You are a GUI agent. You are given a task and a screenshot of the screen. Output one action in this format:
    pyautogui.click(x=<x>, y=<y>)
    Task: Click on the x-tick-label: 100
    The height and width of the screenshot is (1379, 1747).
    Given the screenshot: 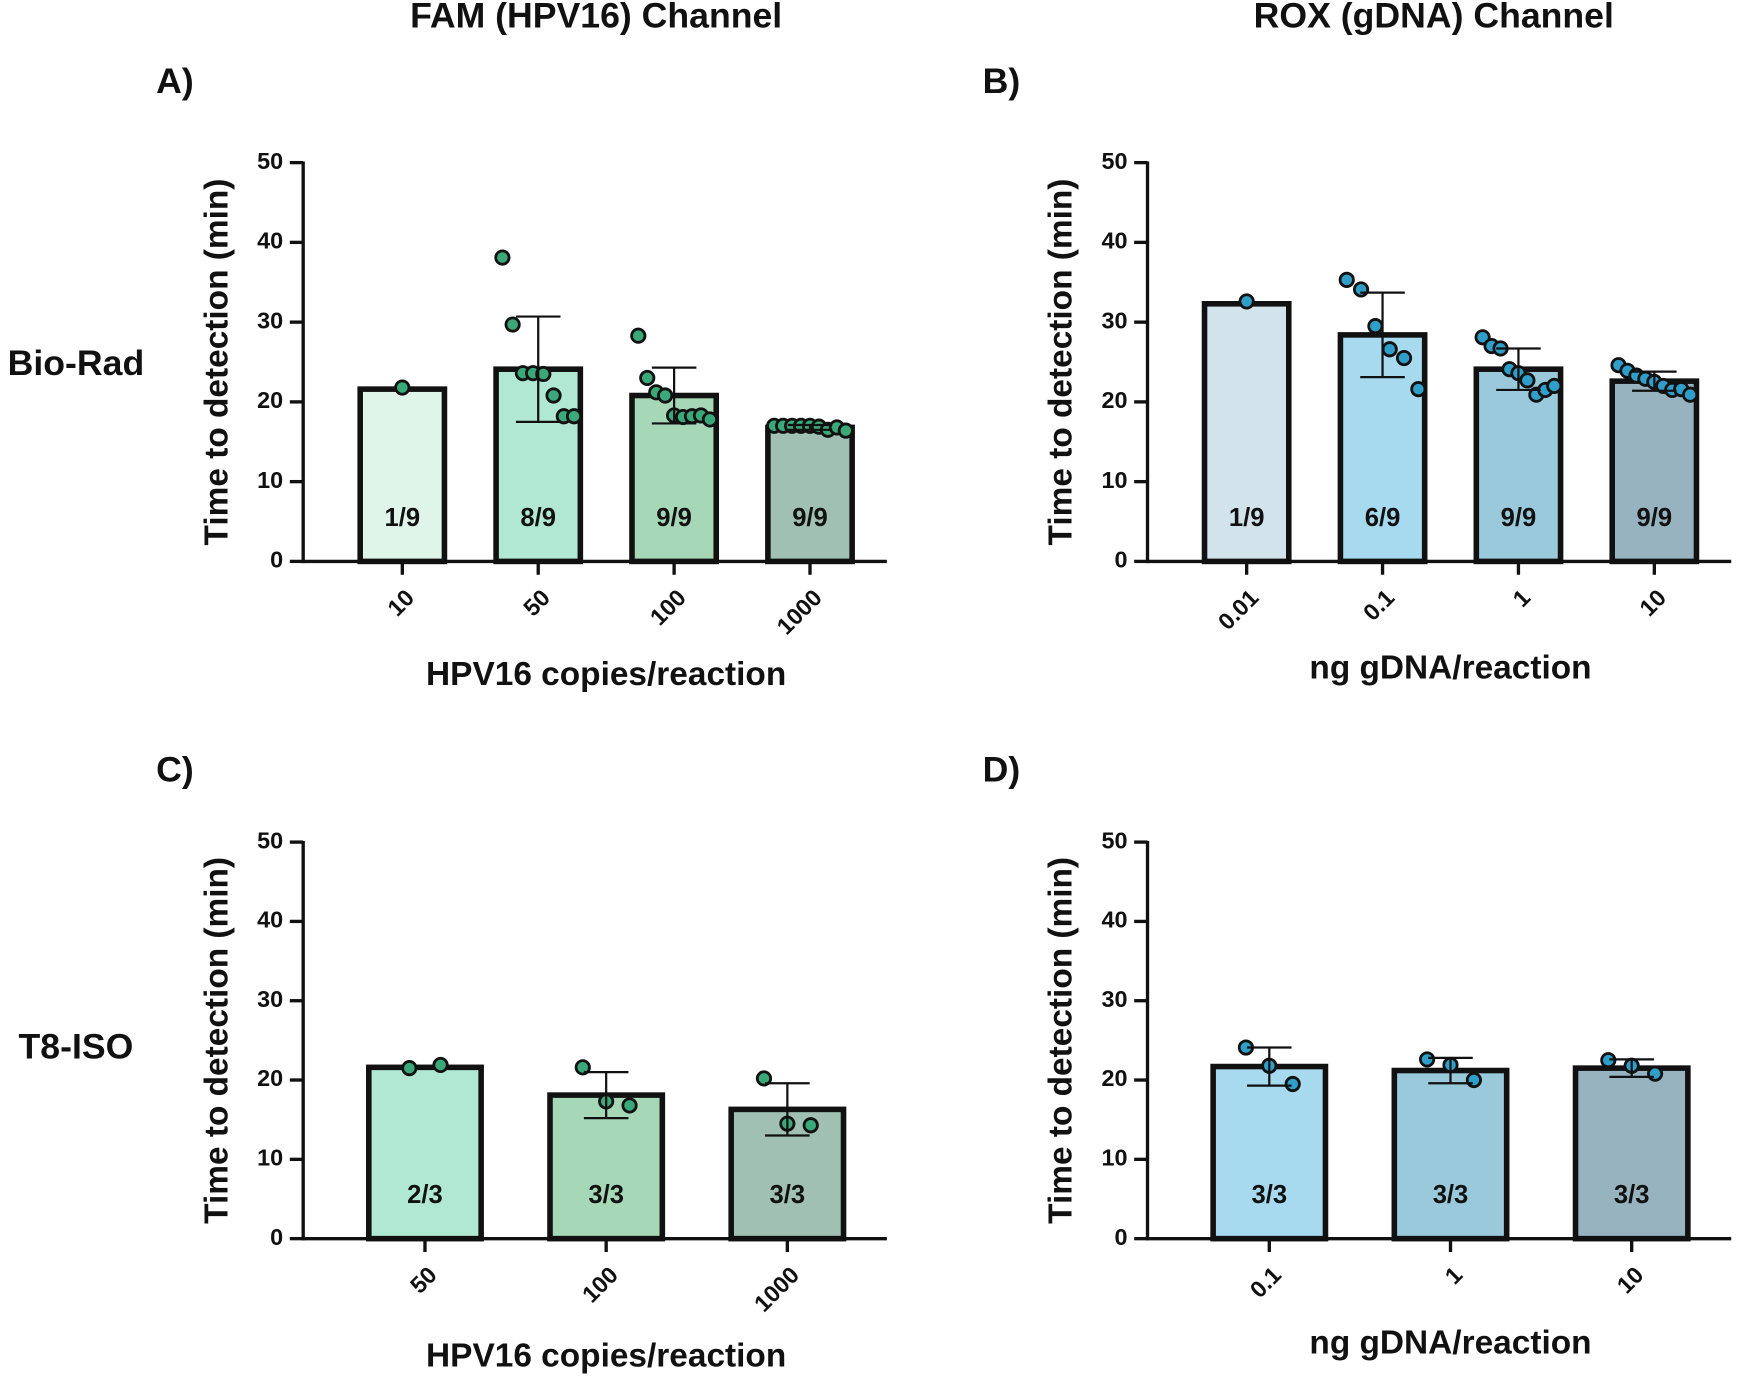 What is the action you would take?
    pyautogui.click(x=668, y=607)
    